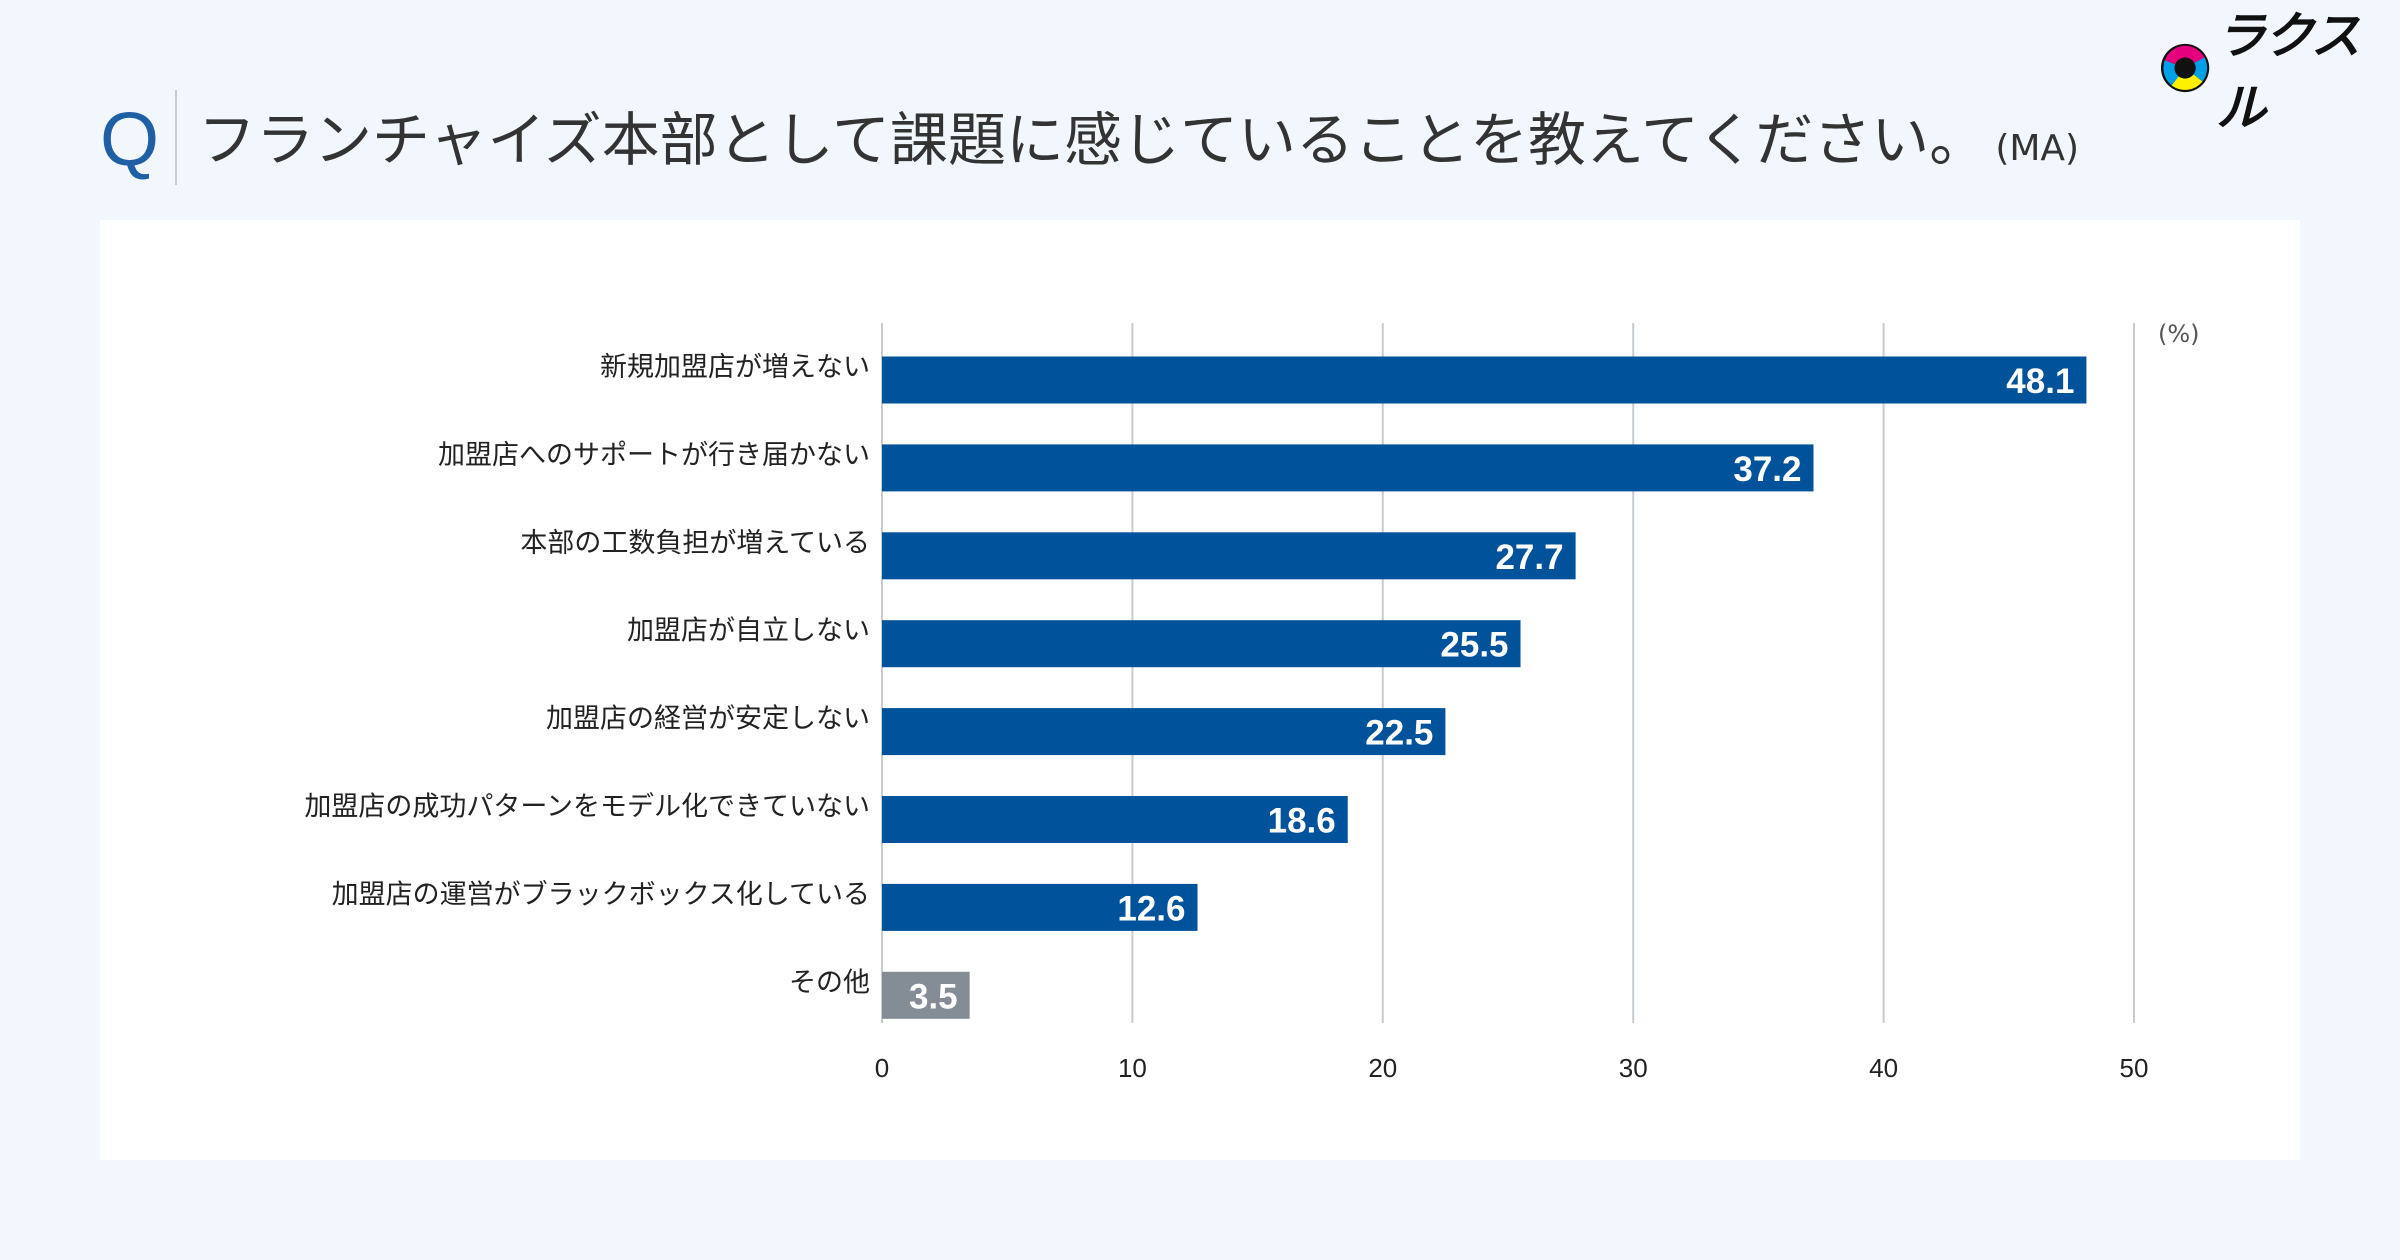 The height and width of the screenshot is (1260, 2400). I want to click on x-tick-label: 0, so click(882, 1068).